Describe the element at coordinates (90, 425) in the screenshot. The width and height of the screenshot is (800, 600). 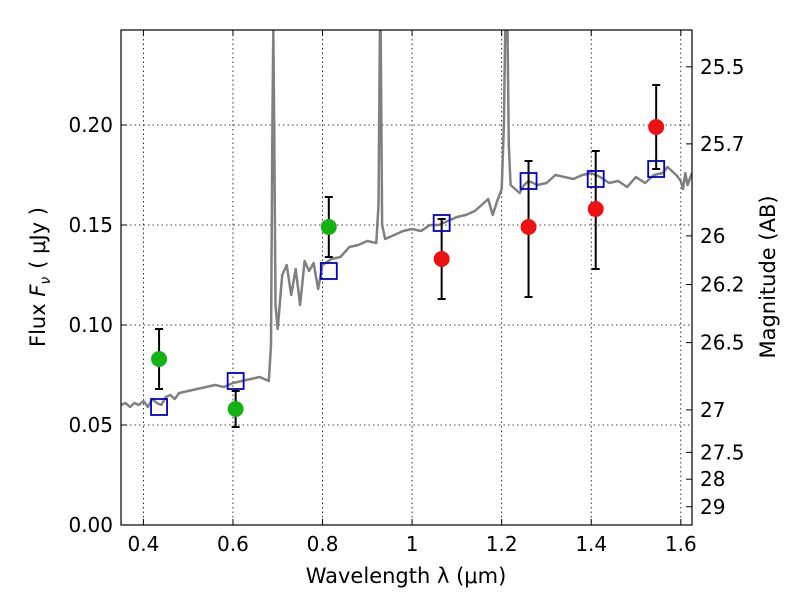
I see `y-tick-label: 0.05` at that location.